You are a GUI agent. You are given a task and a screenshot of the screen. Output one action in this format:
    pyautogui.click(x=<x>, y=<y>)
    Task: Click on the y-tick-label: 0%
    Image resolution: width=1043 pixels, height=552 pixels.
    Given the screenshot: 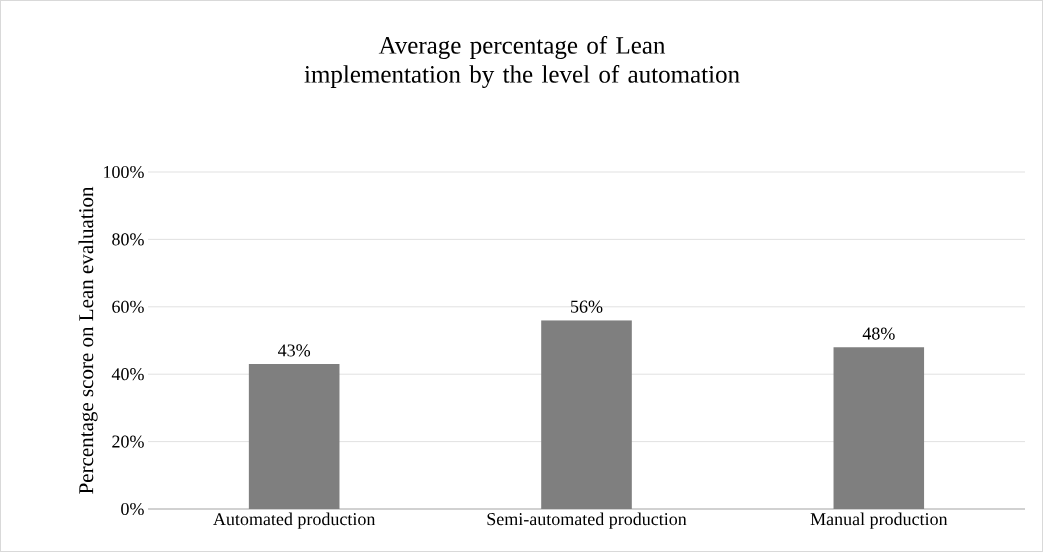 What is the action you would take?
    pyautogui.click(x=132, y=509)
    